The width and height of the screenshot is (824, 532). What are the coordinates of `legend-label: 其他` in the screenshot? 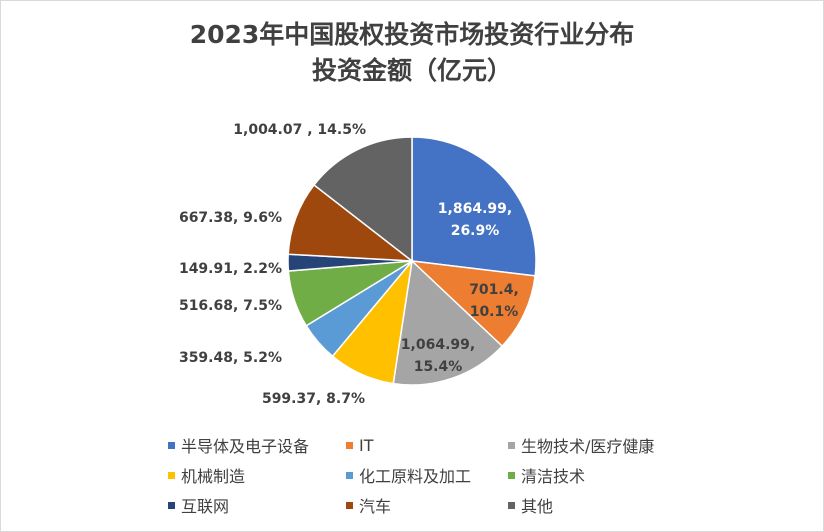 It's located at (537, 506).